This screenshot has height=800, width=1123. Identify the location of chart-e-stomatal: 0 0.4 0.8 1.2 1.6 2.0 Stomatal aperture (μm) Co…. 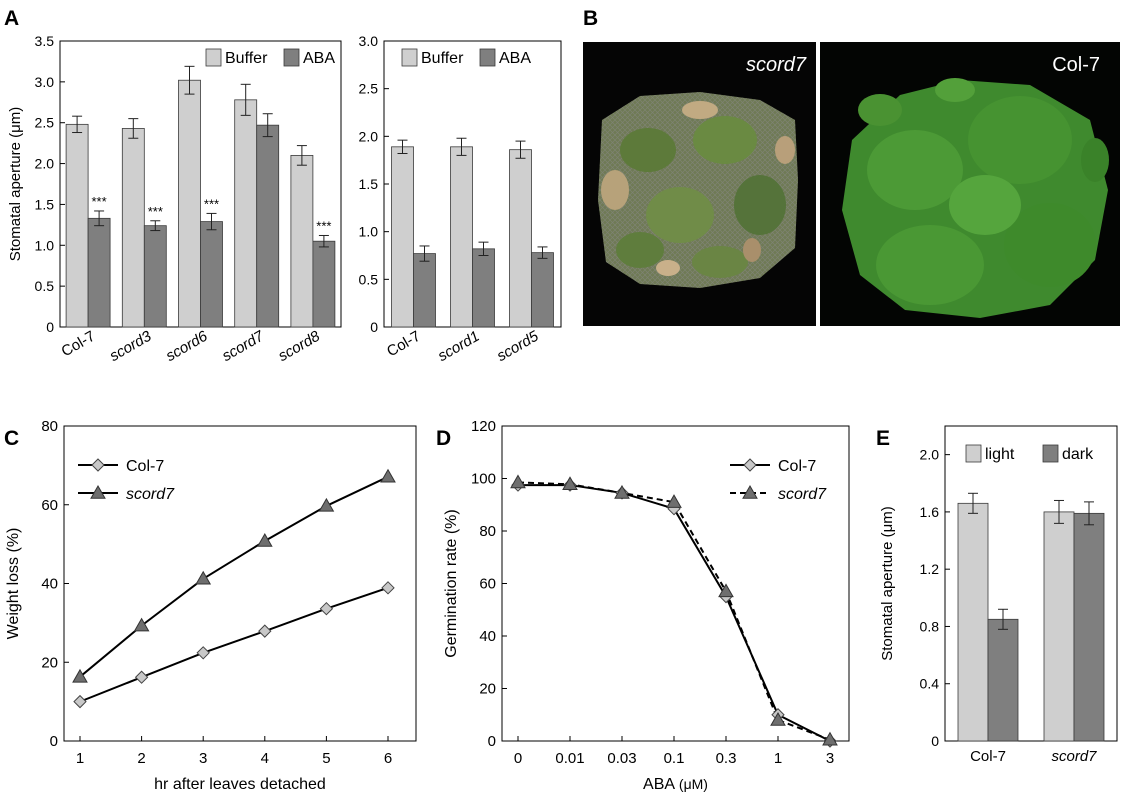
(998, 595).